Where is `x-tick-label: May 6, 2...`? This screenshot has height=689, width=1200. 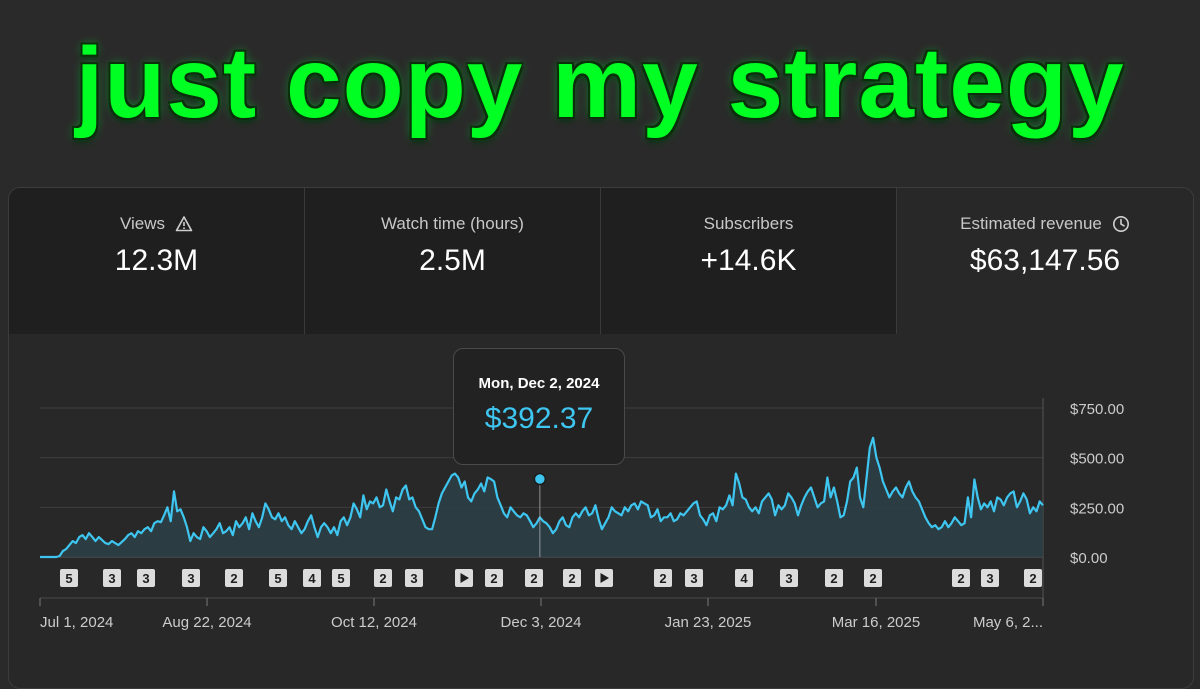 x-tick-label: May 6, 2... is located at coordinates (1008, 622).